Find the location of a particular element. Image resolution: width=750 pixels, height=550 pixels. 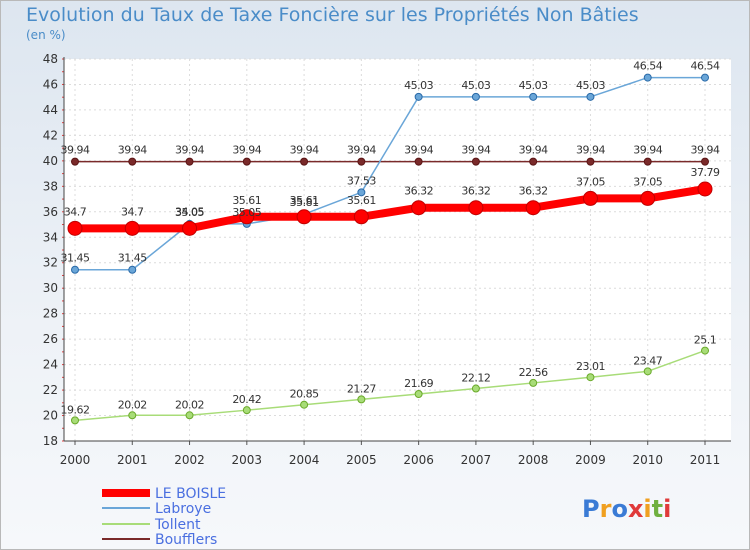

y-axis-unit: (en %) is located at coordinates (46, 35).